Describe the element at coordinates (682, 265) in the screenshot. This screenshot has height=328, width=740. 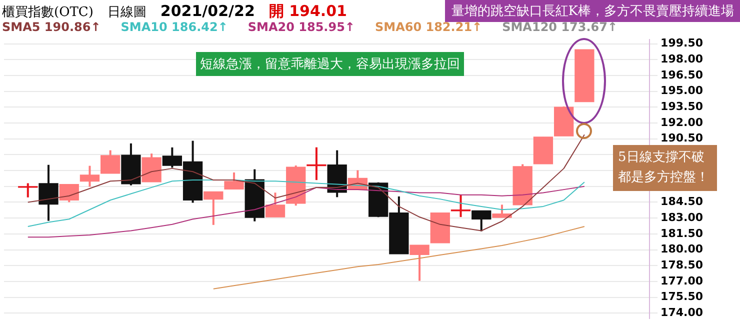
I see `y-tick-label: 178.50` at that location.